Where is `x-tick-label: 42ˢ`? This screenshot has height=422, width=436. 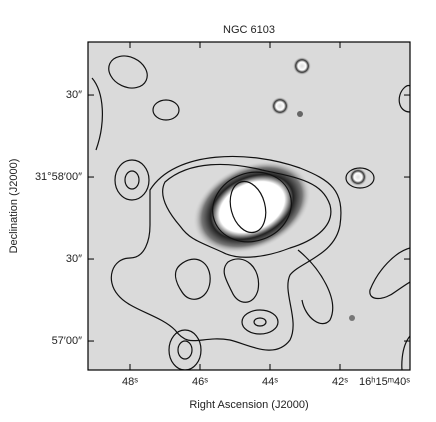
x-tick-label: 42ˢ is located at coordinates (340, 382).